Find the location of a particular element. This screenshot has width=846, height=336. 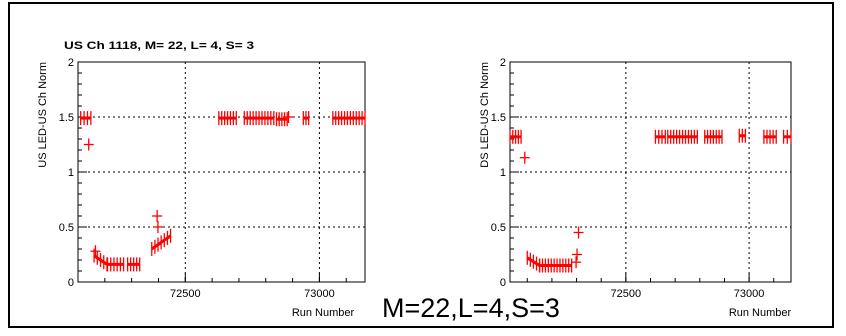

figure-caption: M=22,L=4,S=3 is located at coordinates (471, 308).